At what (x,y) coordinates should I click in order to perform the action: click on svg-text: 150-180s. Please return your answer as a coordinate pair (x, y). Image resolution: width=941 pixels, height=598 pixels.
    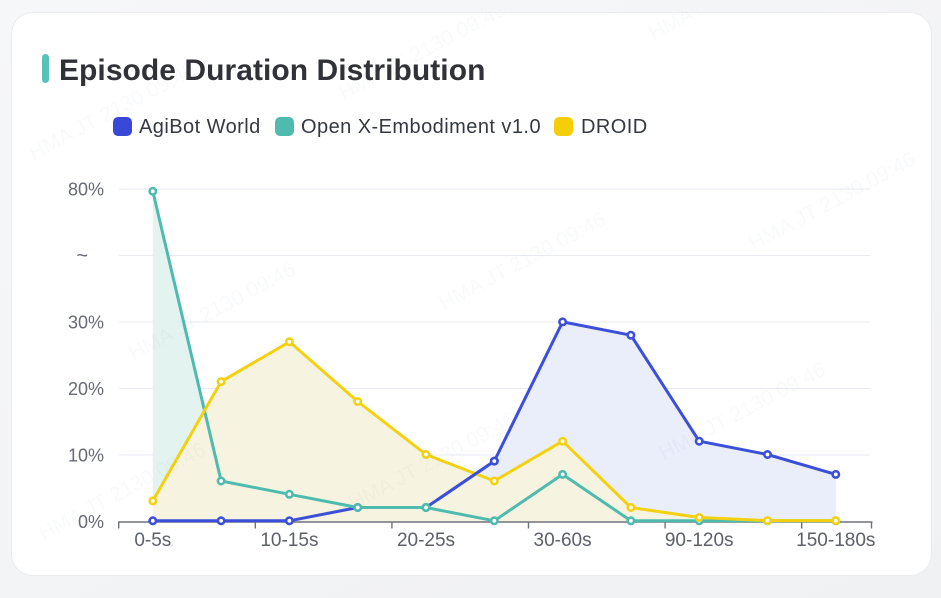
    Looking at the image, I should click on (835, 540).